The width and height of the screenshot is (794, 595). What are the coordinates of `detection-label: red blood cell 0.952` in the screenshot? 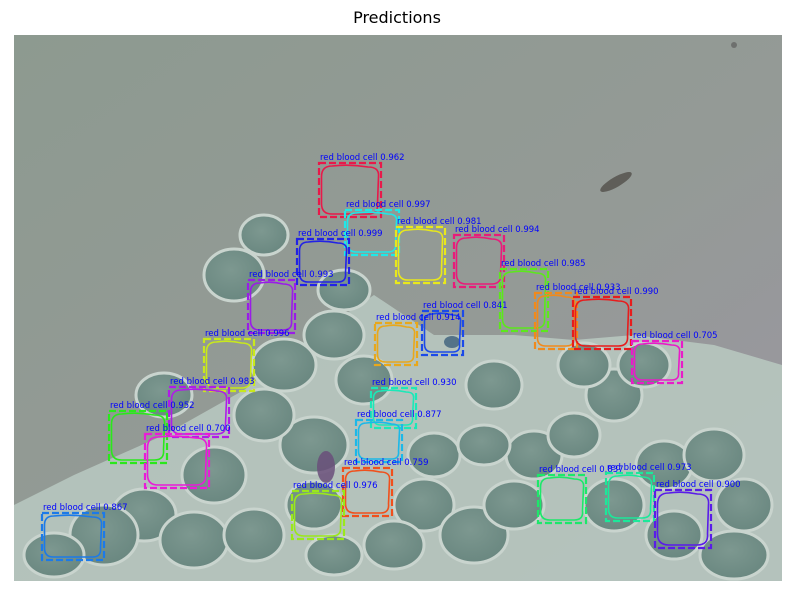 It's located at (152, 406).